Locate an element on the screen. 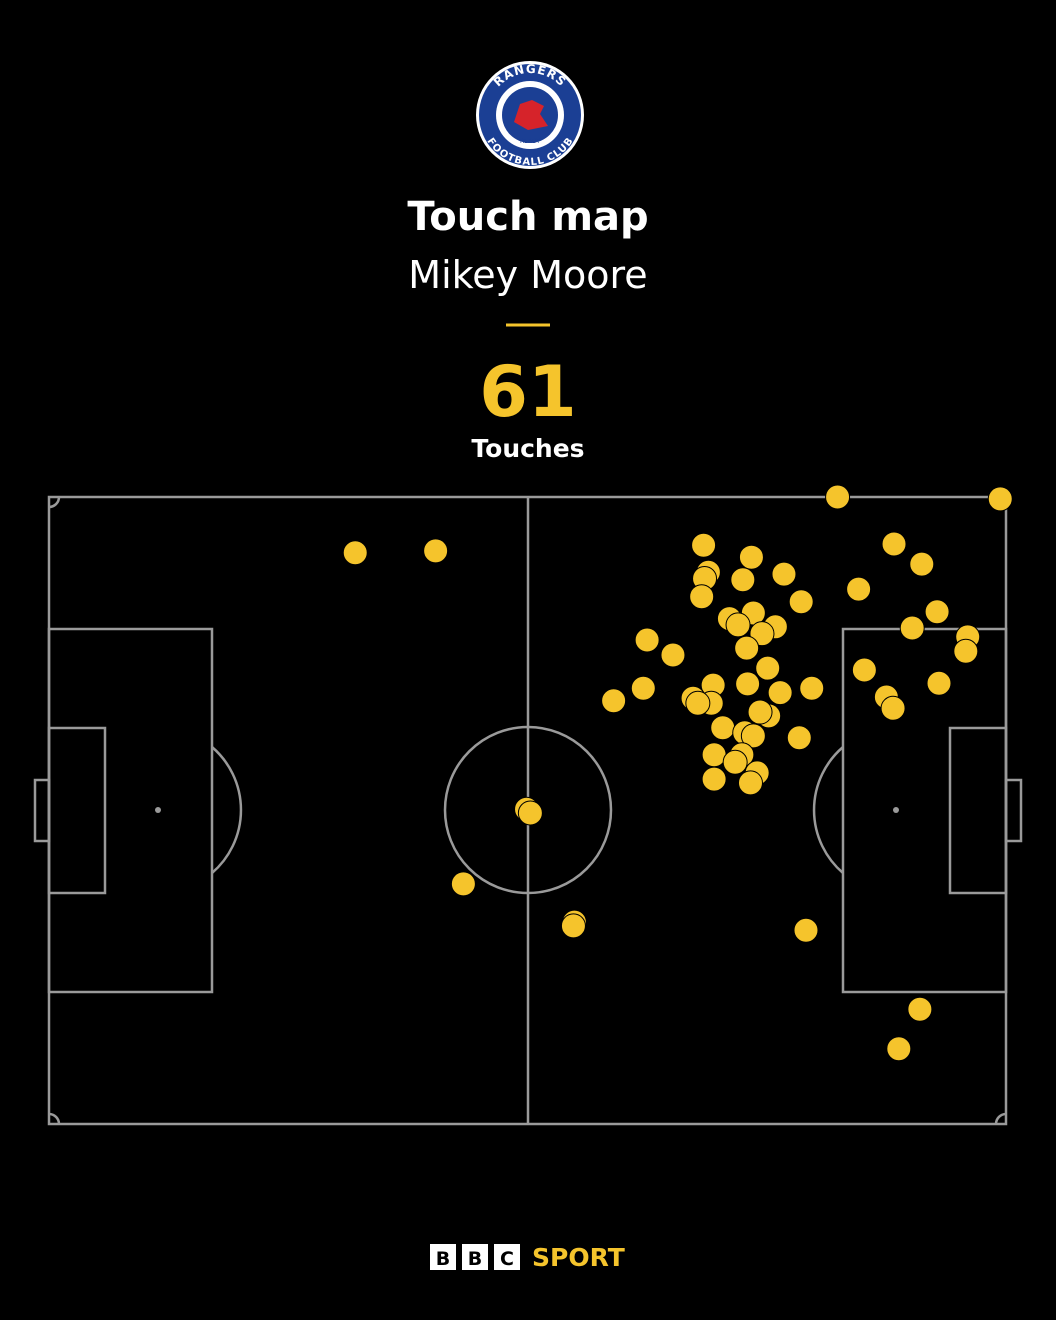 The height and width of the screenshot is (1320, 1056). chart-title: Touch map is located at coordinates (527, 217).